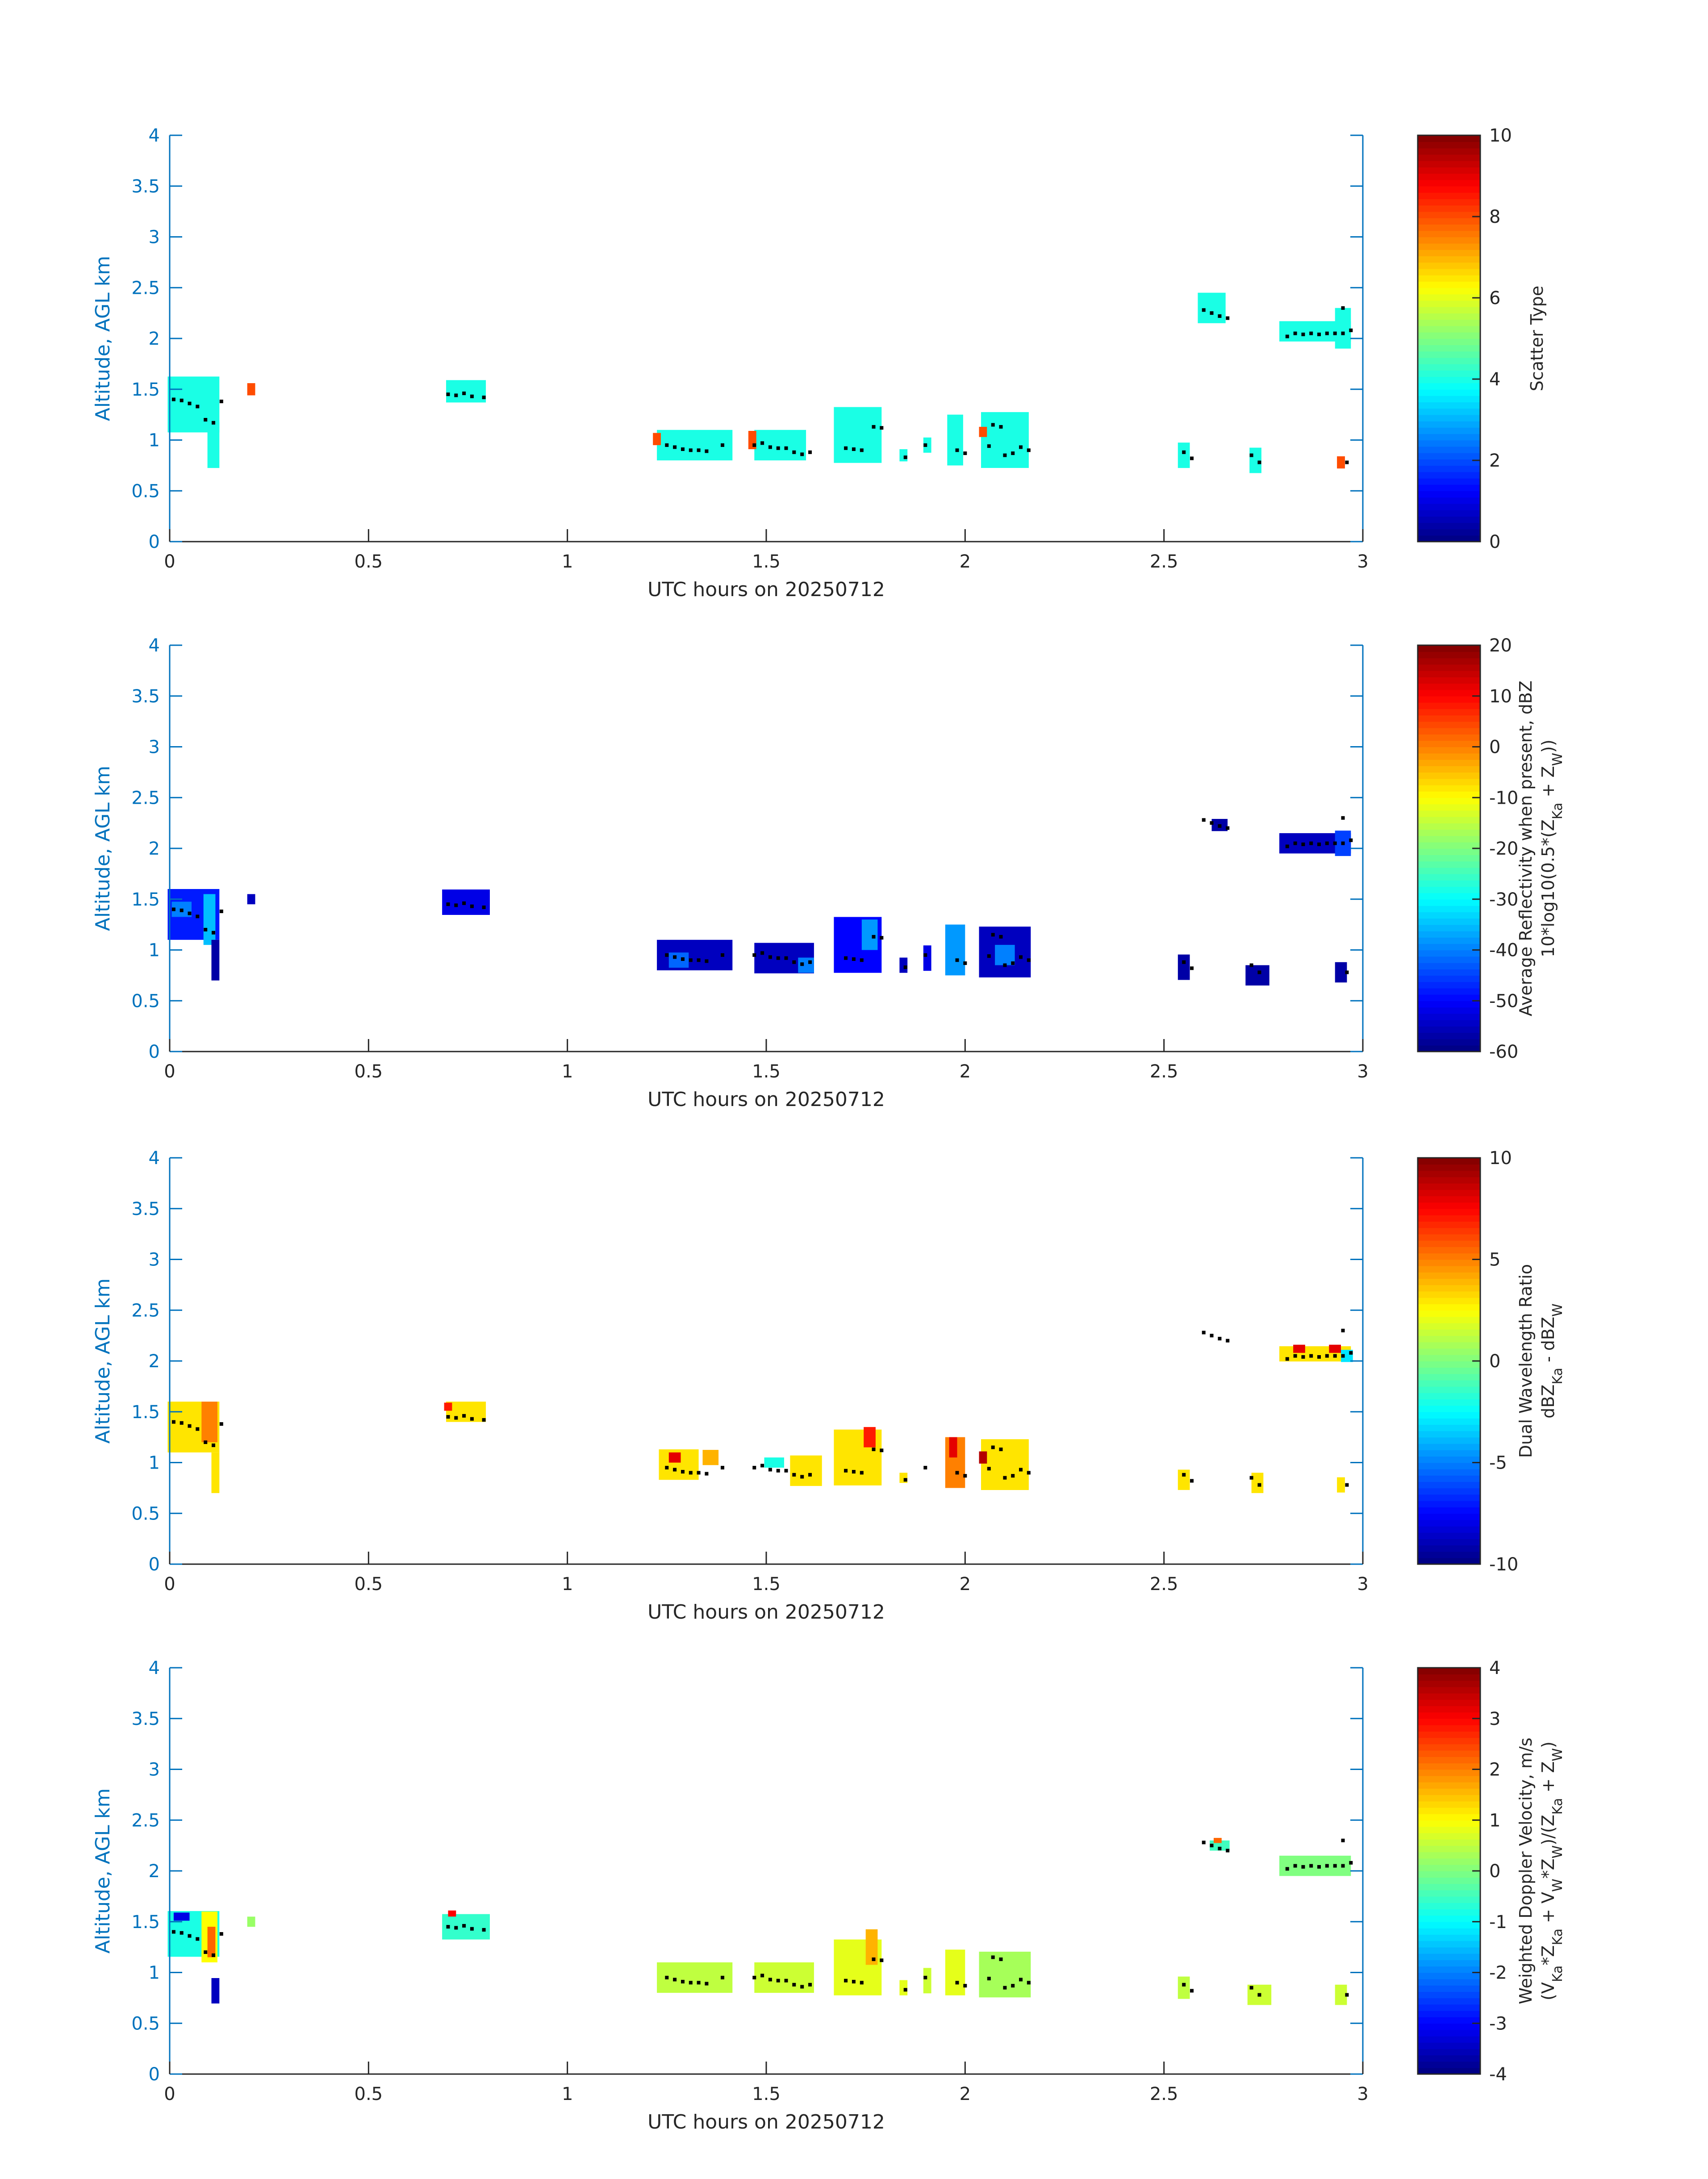 The width and height of the screenshot is (1708, 2179). I want to click on x-axis-label: UTC hours on 20250712, so click(766, 2122).